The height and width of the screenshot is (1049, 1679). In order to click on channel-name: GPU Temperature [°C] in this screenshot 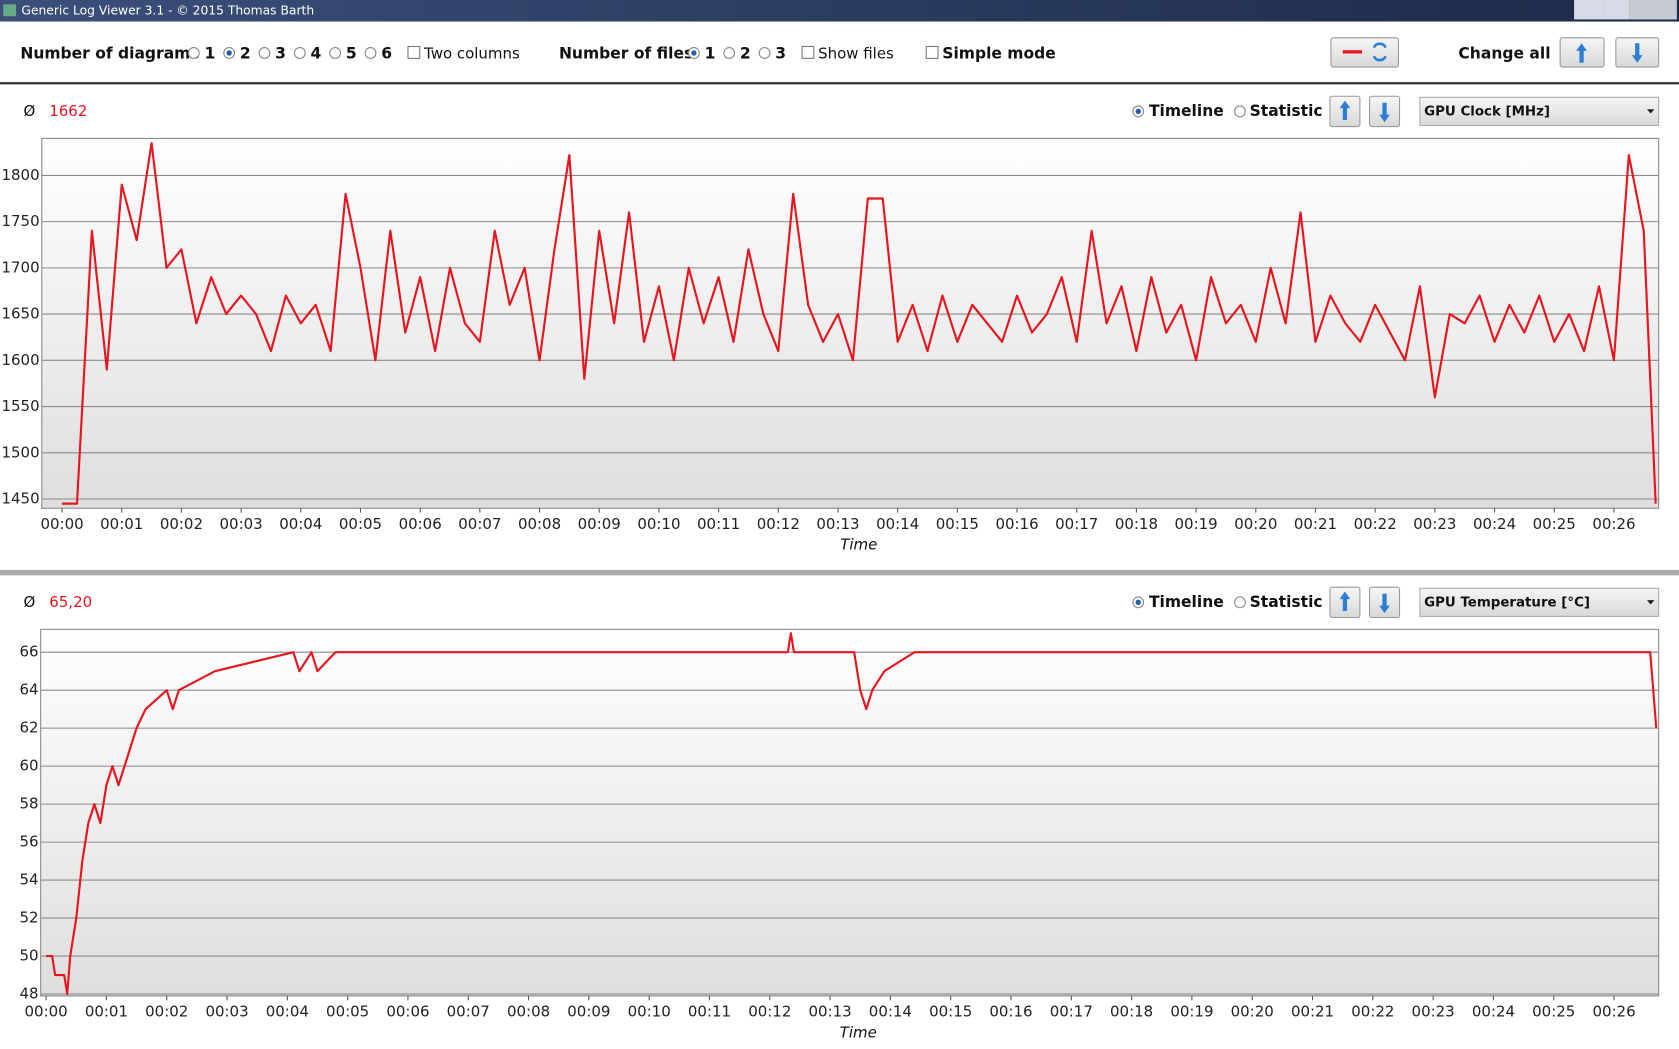, I will do `click(1507, 602)`.